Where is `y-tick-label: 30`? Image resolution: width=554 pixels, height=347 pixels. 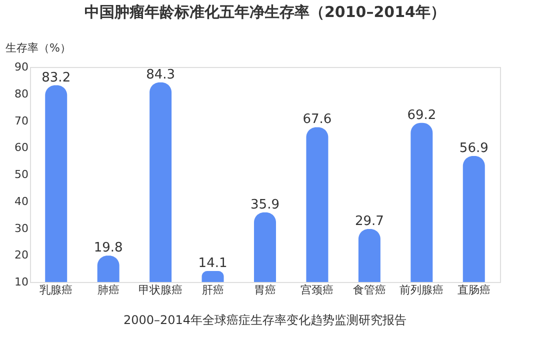
y-tick-label: 30 is located at coordinates (21, 228).